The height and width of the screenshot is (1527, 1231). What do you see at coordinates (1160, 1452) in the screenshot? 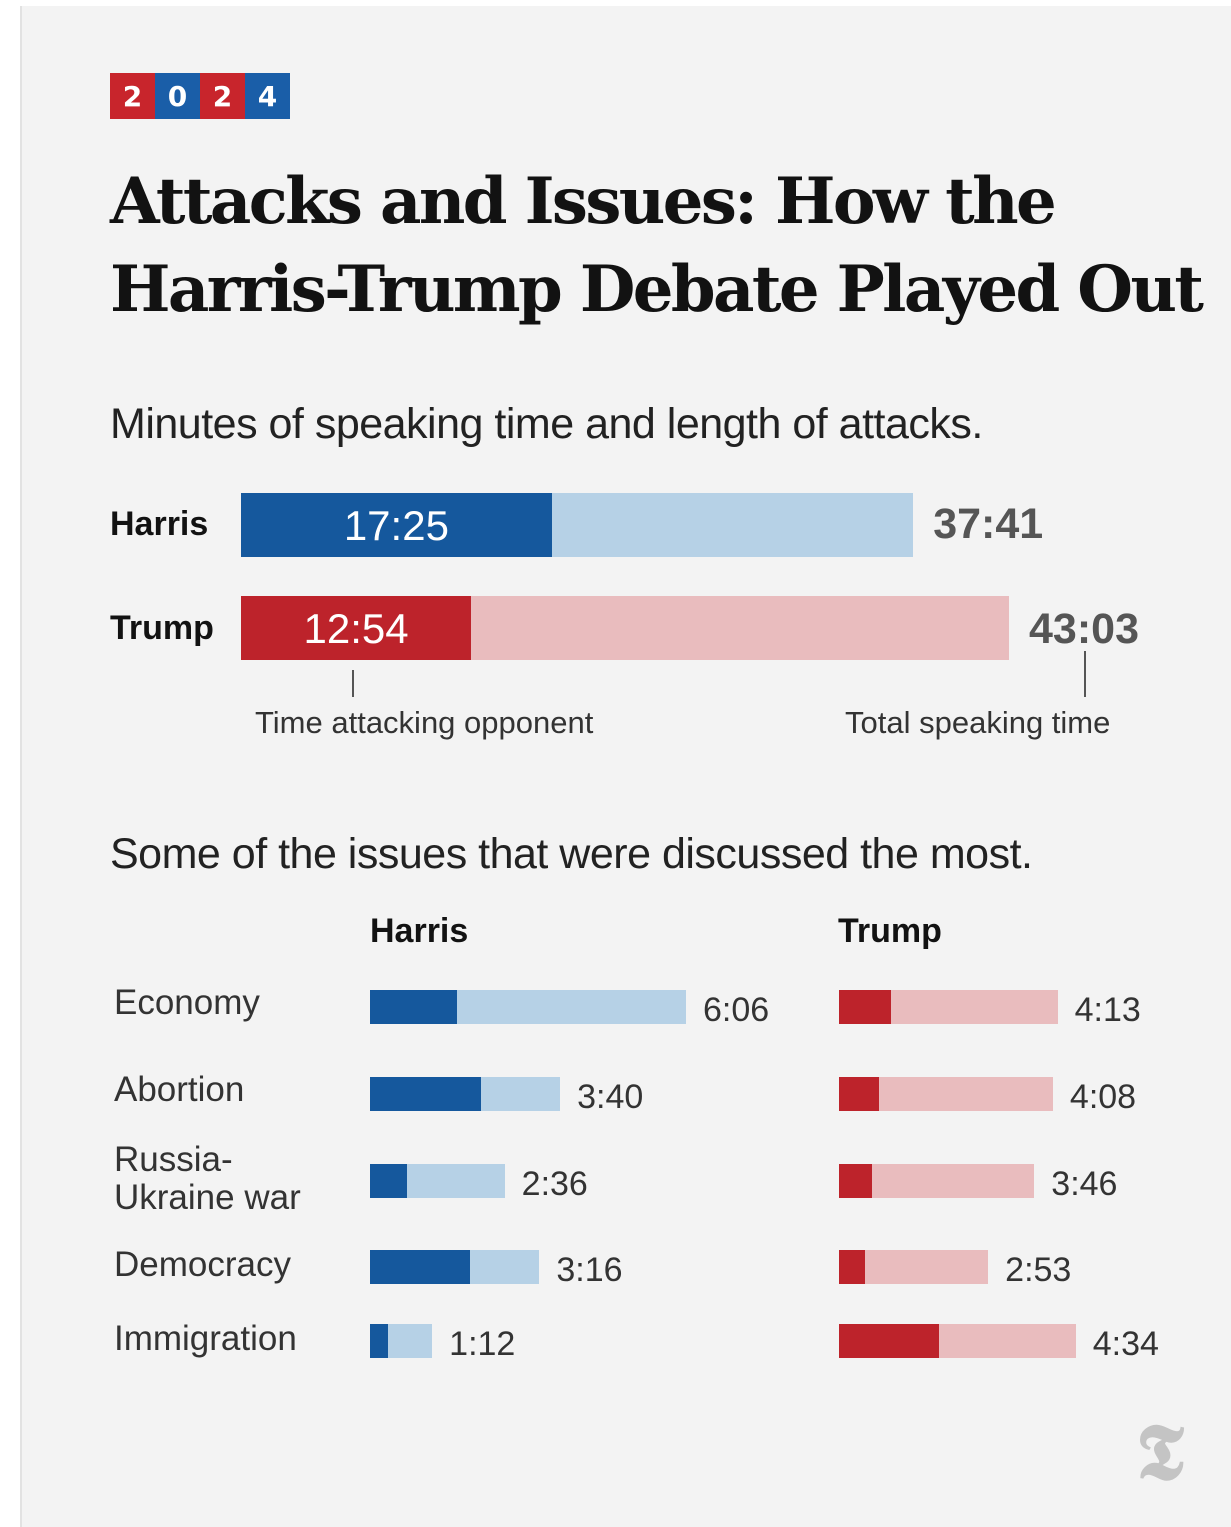
I see `nyt-logo: 𝕿` at bounding box center [1160, 1452].